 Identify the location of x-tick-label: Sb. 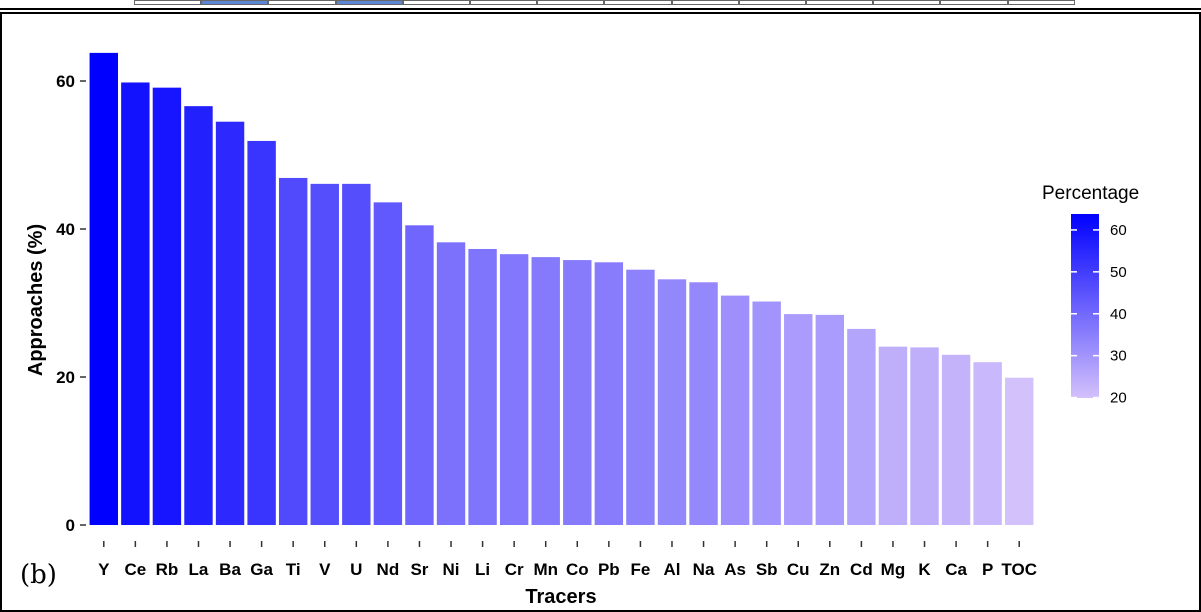
(767, 569).